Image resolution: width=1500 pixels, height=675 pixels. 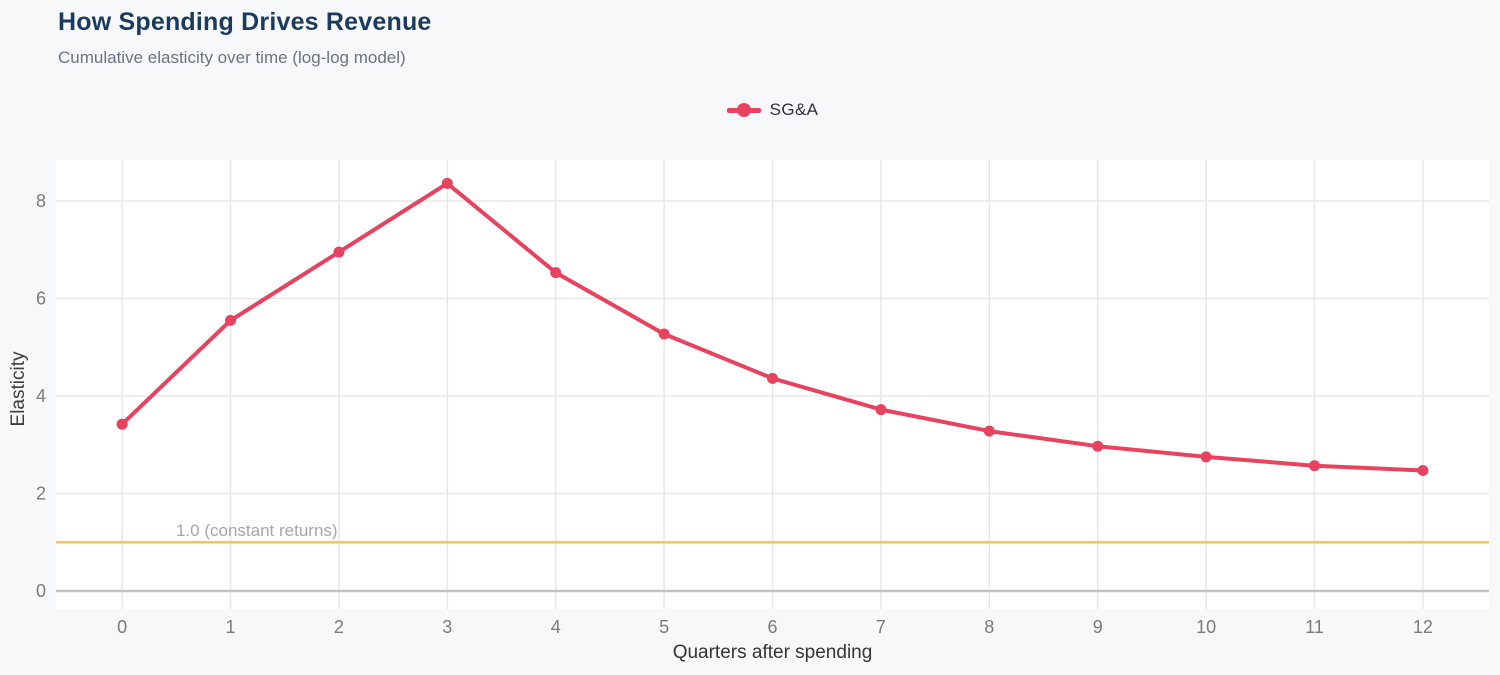 What do you see at coordinates (772, 652) in the screenshot?
I see `x-axis-title: Quarters after spending` at bounding box center [772, 652].